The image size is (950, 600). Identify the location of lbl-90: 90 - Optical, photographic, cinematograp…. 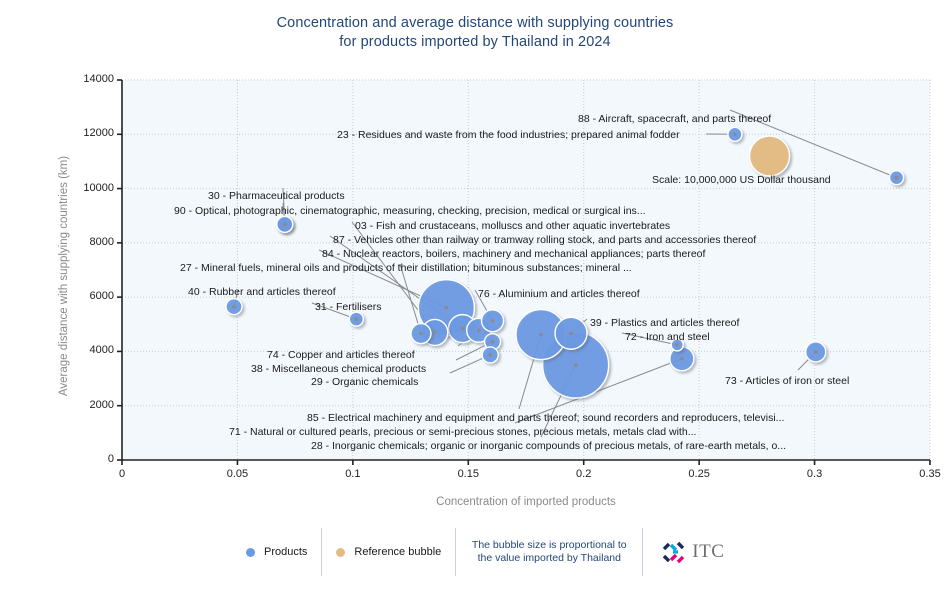
(410, 211).